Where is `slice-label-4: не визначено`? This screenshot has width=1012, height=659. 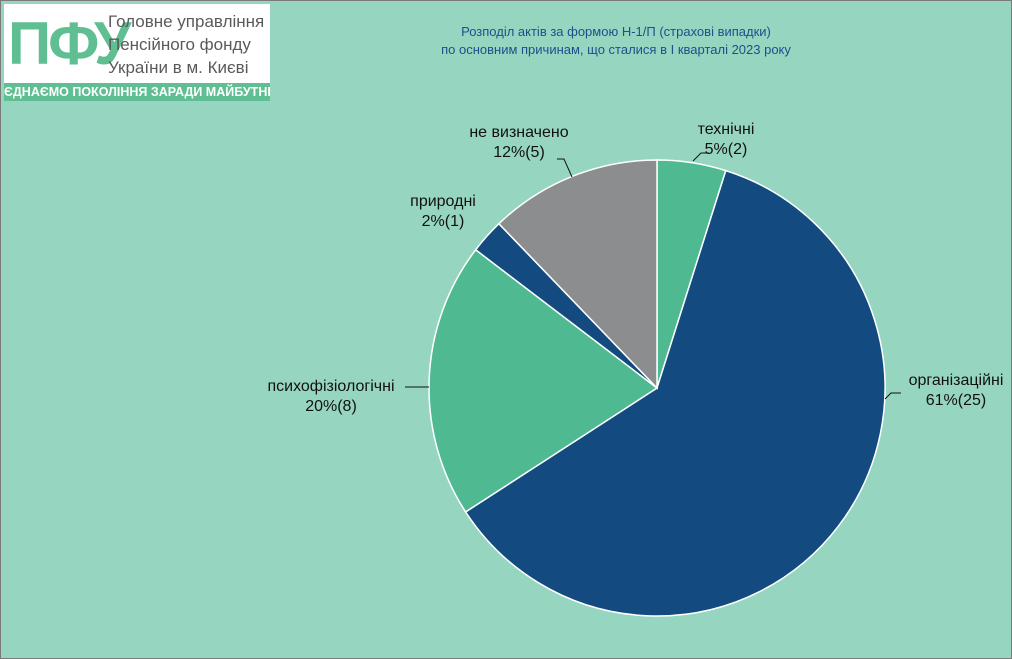 slice-label-4: не визначено is located at coordinates (518, 132).